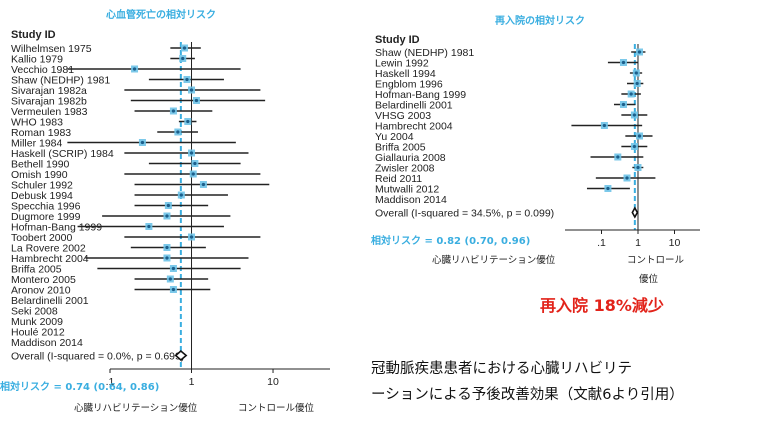 This screenshot has width=770, height=430. What do you see at coordinates (79, 386) in the screenshot?
I see `pooled-relative-risk-label: 相対リスク = 0.74 (0.64, 0.86)` at bounding box center [79, 386].